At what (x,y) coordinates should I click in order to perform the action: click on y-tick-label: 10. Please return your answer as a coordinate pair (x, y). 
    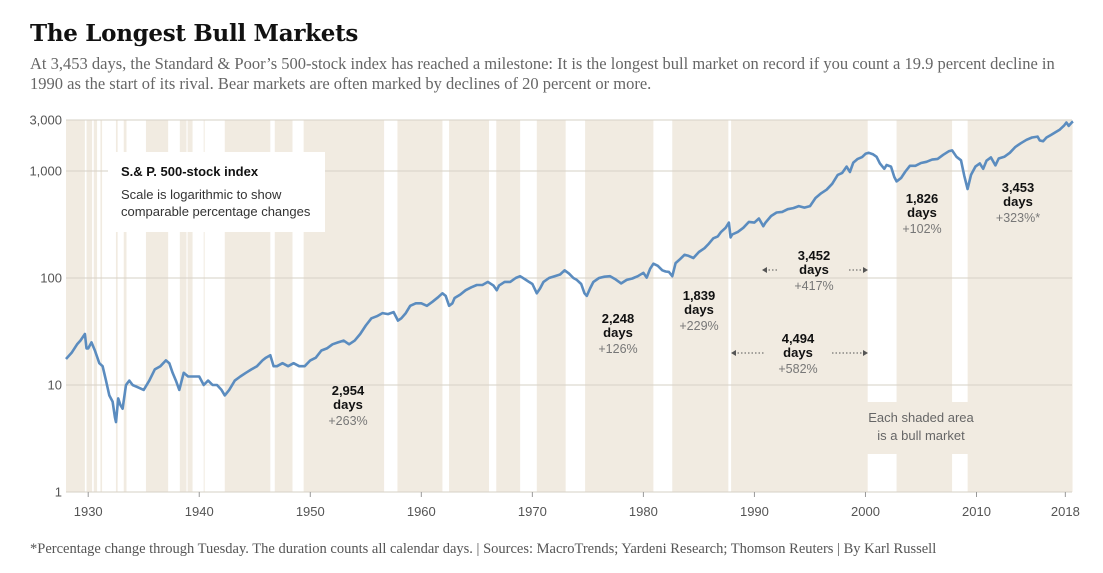
    Looking at the image, I should click on (55, 385).